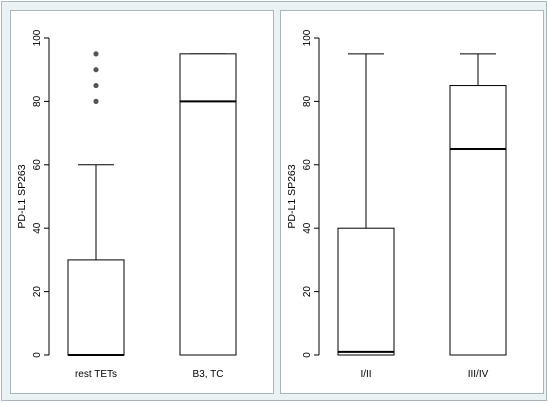 The height and width of the screenshot is (404, 550). I want to click on x-category-label: I/II, so click(365, 374).